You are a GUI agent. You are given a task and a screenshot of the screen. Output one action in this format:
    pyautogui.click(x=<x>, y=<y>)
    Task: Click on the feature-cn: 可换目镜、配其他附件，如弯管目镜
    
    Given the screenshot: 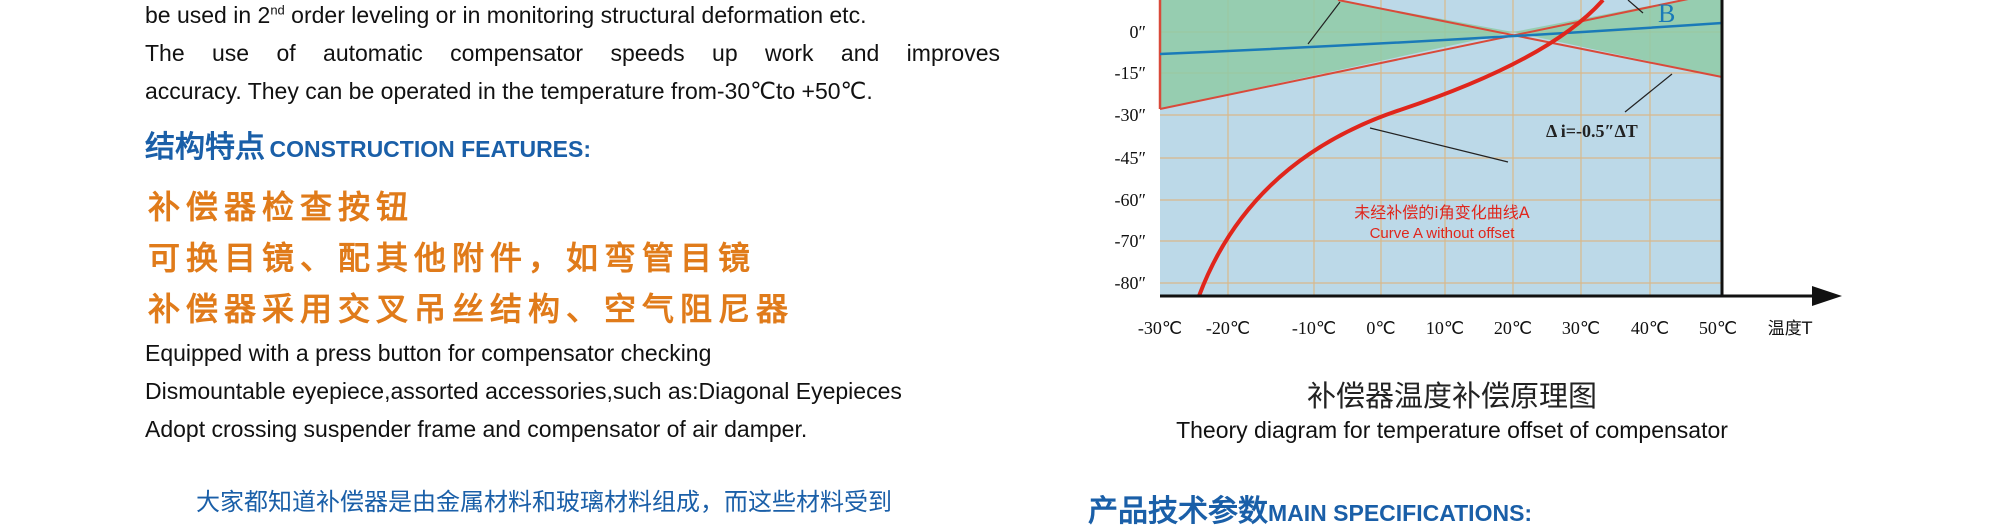 What is the action you would take?
    pyautogui.click(x=452, y=258)
    